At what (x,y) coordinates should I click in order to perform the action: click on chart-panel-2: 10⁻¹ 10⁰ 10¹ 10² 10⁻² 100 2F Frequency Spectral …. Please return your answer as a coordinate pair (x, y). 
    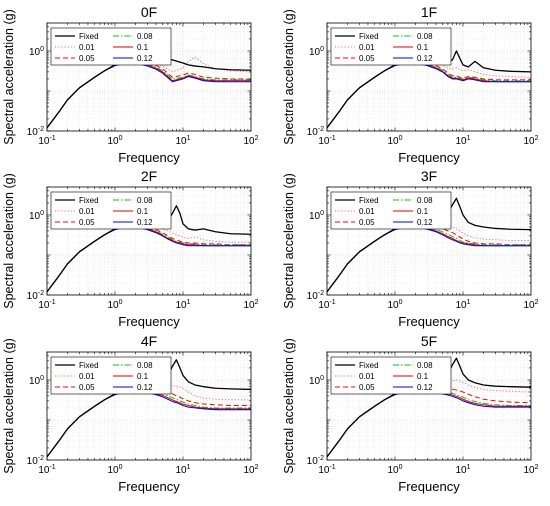
    Looking at the image, I should click on (130, 248).